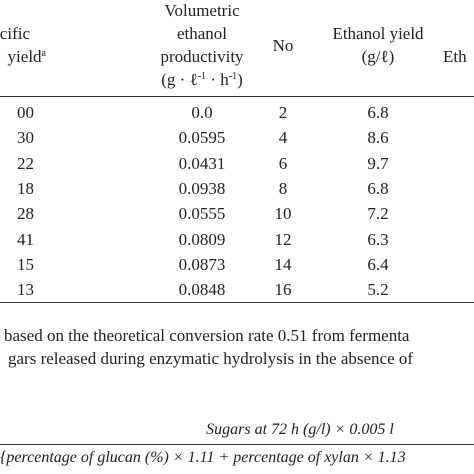  What do you see at coordinates (283, 112) in the screenshot?
I see `table-cell: 2` at bounding box center [283, 112].